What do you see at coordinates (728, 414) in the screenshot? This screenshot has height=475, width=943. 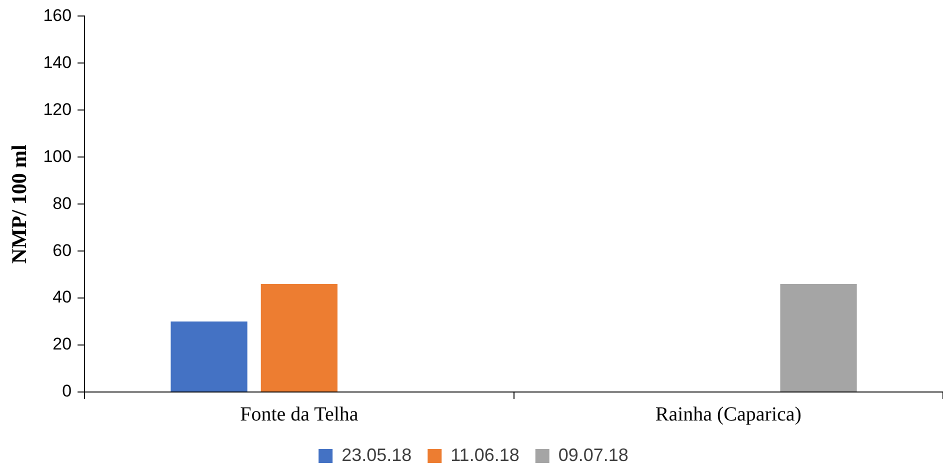 I see `x-tick-label: Rainha (Caparica)` at bounding box center [728, 414].